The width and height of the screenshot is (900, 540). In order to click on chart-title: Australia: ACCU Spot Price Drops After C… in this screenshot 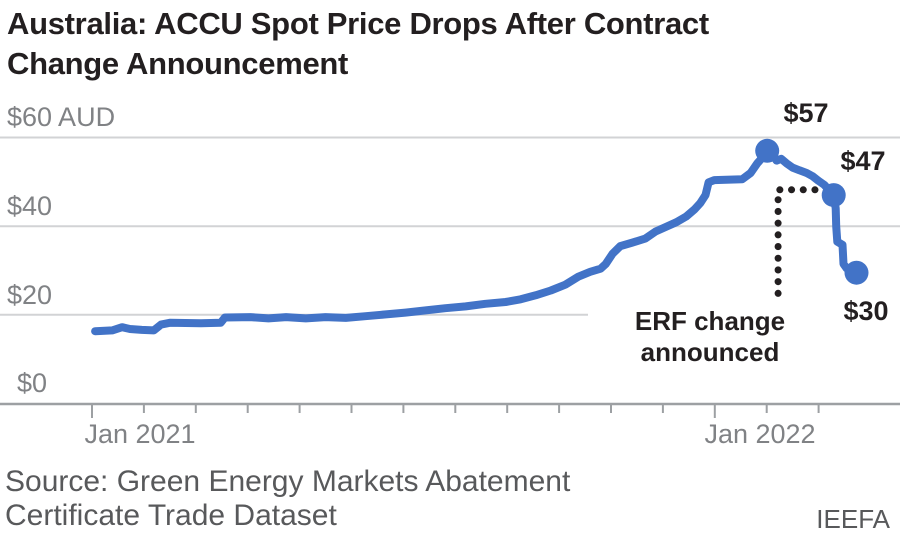, I will do `click(358, 43)`.